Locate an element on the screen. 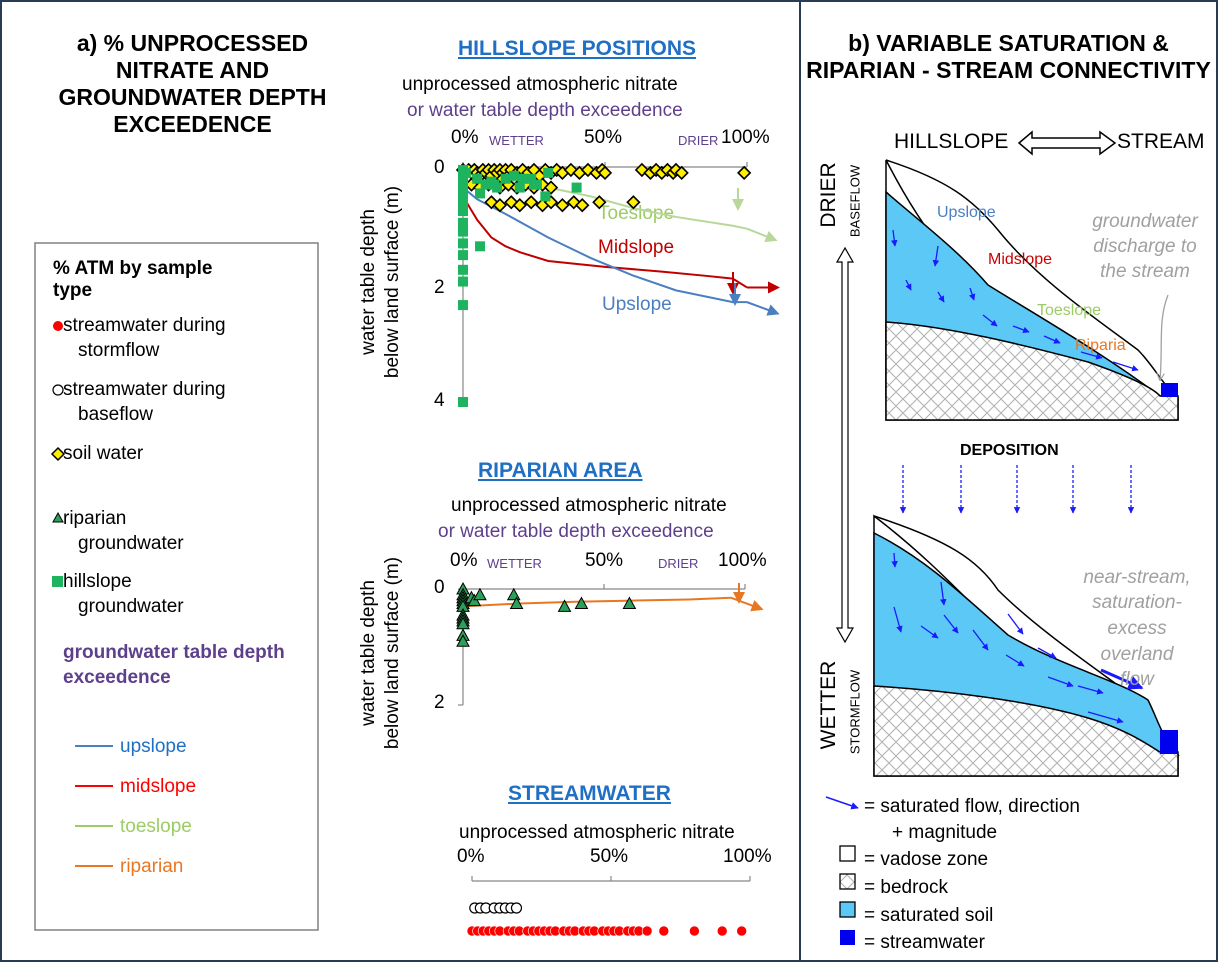  flow-arrows is located at coordinates (1007, 638).